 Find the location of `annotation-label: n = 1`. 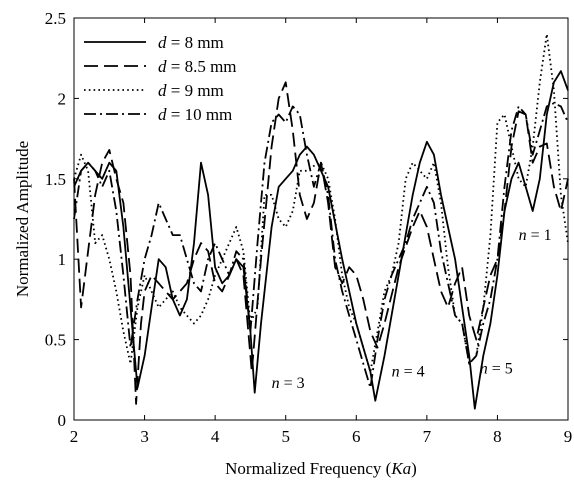

annotation-label: n = 1 is located at coordinates (535, 235).